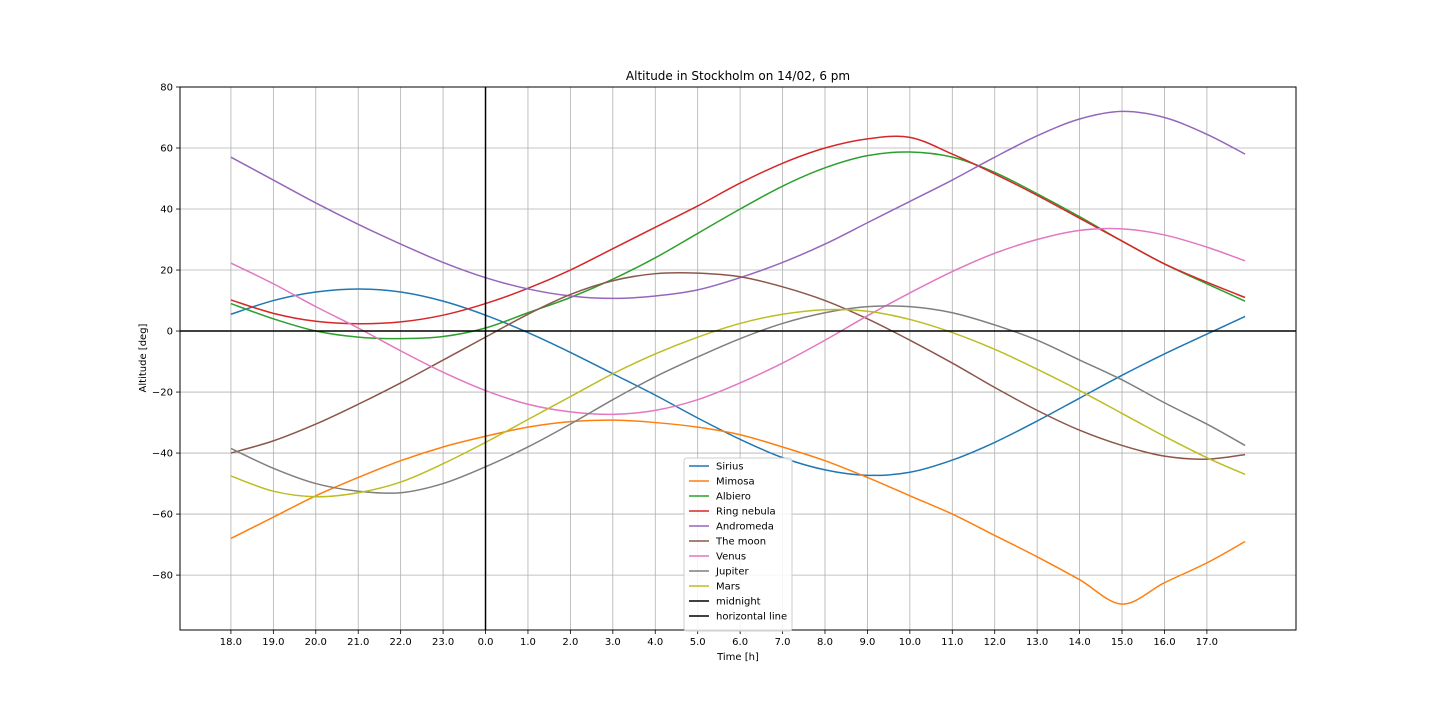  I want to click on y-tick-label: −40, so click(162, 454).